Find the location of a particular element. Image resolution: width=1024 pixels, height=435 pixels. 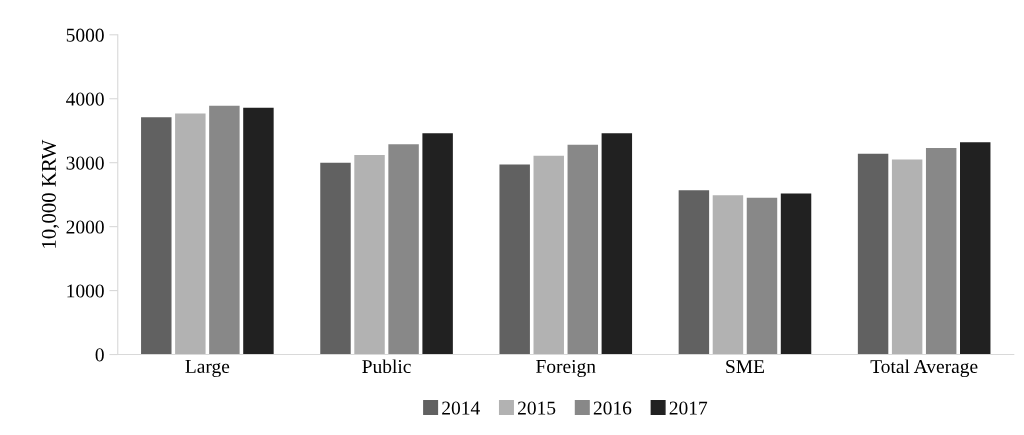

legend-label: 2014 is located at coordinates (461, 408).